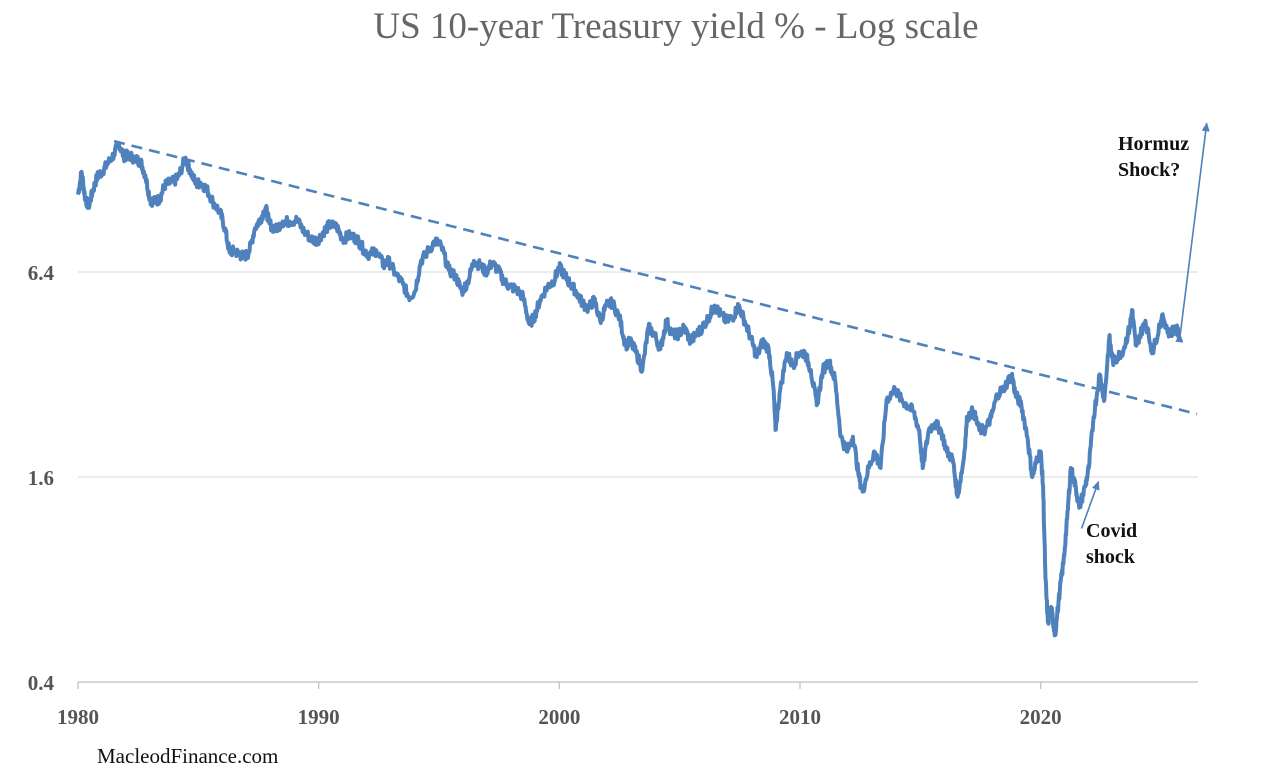 This screenshot has height=772, width=1264. What do you see at coordinates (1041, 717) in the screenshot?
I see `x-tick-label: 2020` at bounding box center [1041, 717].